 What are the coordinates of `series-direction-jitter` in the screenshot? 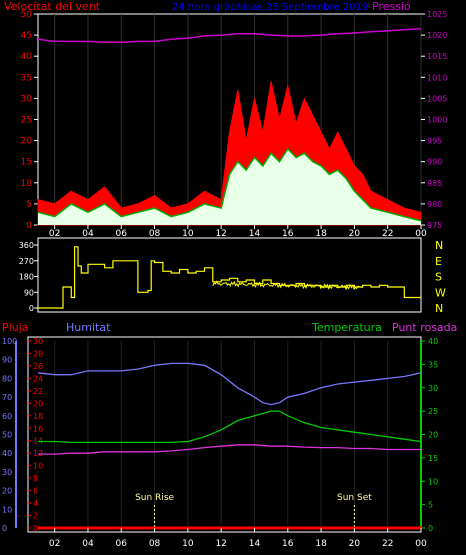 It's located at (287, 285).